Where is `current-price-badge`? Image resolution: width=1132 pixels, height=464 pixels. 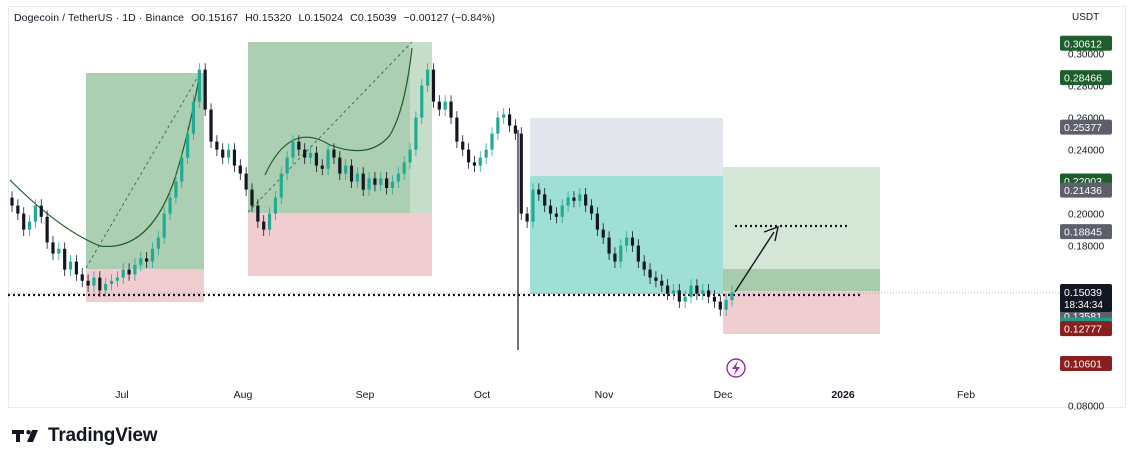
current-price-badge is located at coordinates (1086, 297).